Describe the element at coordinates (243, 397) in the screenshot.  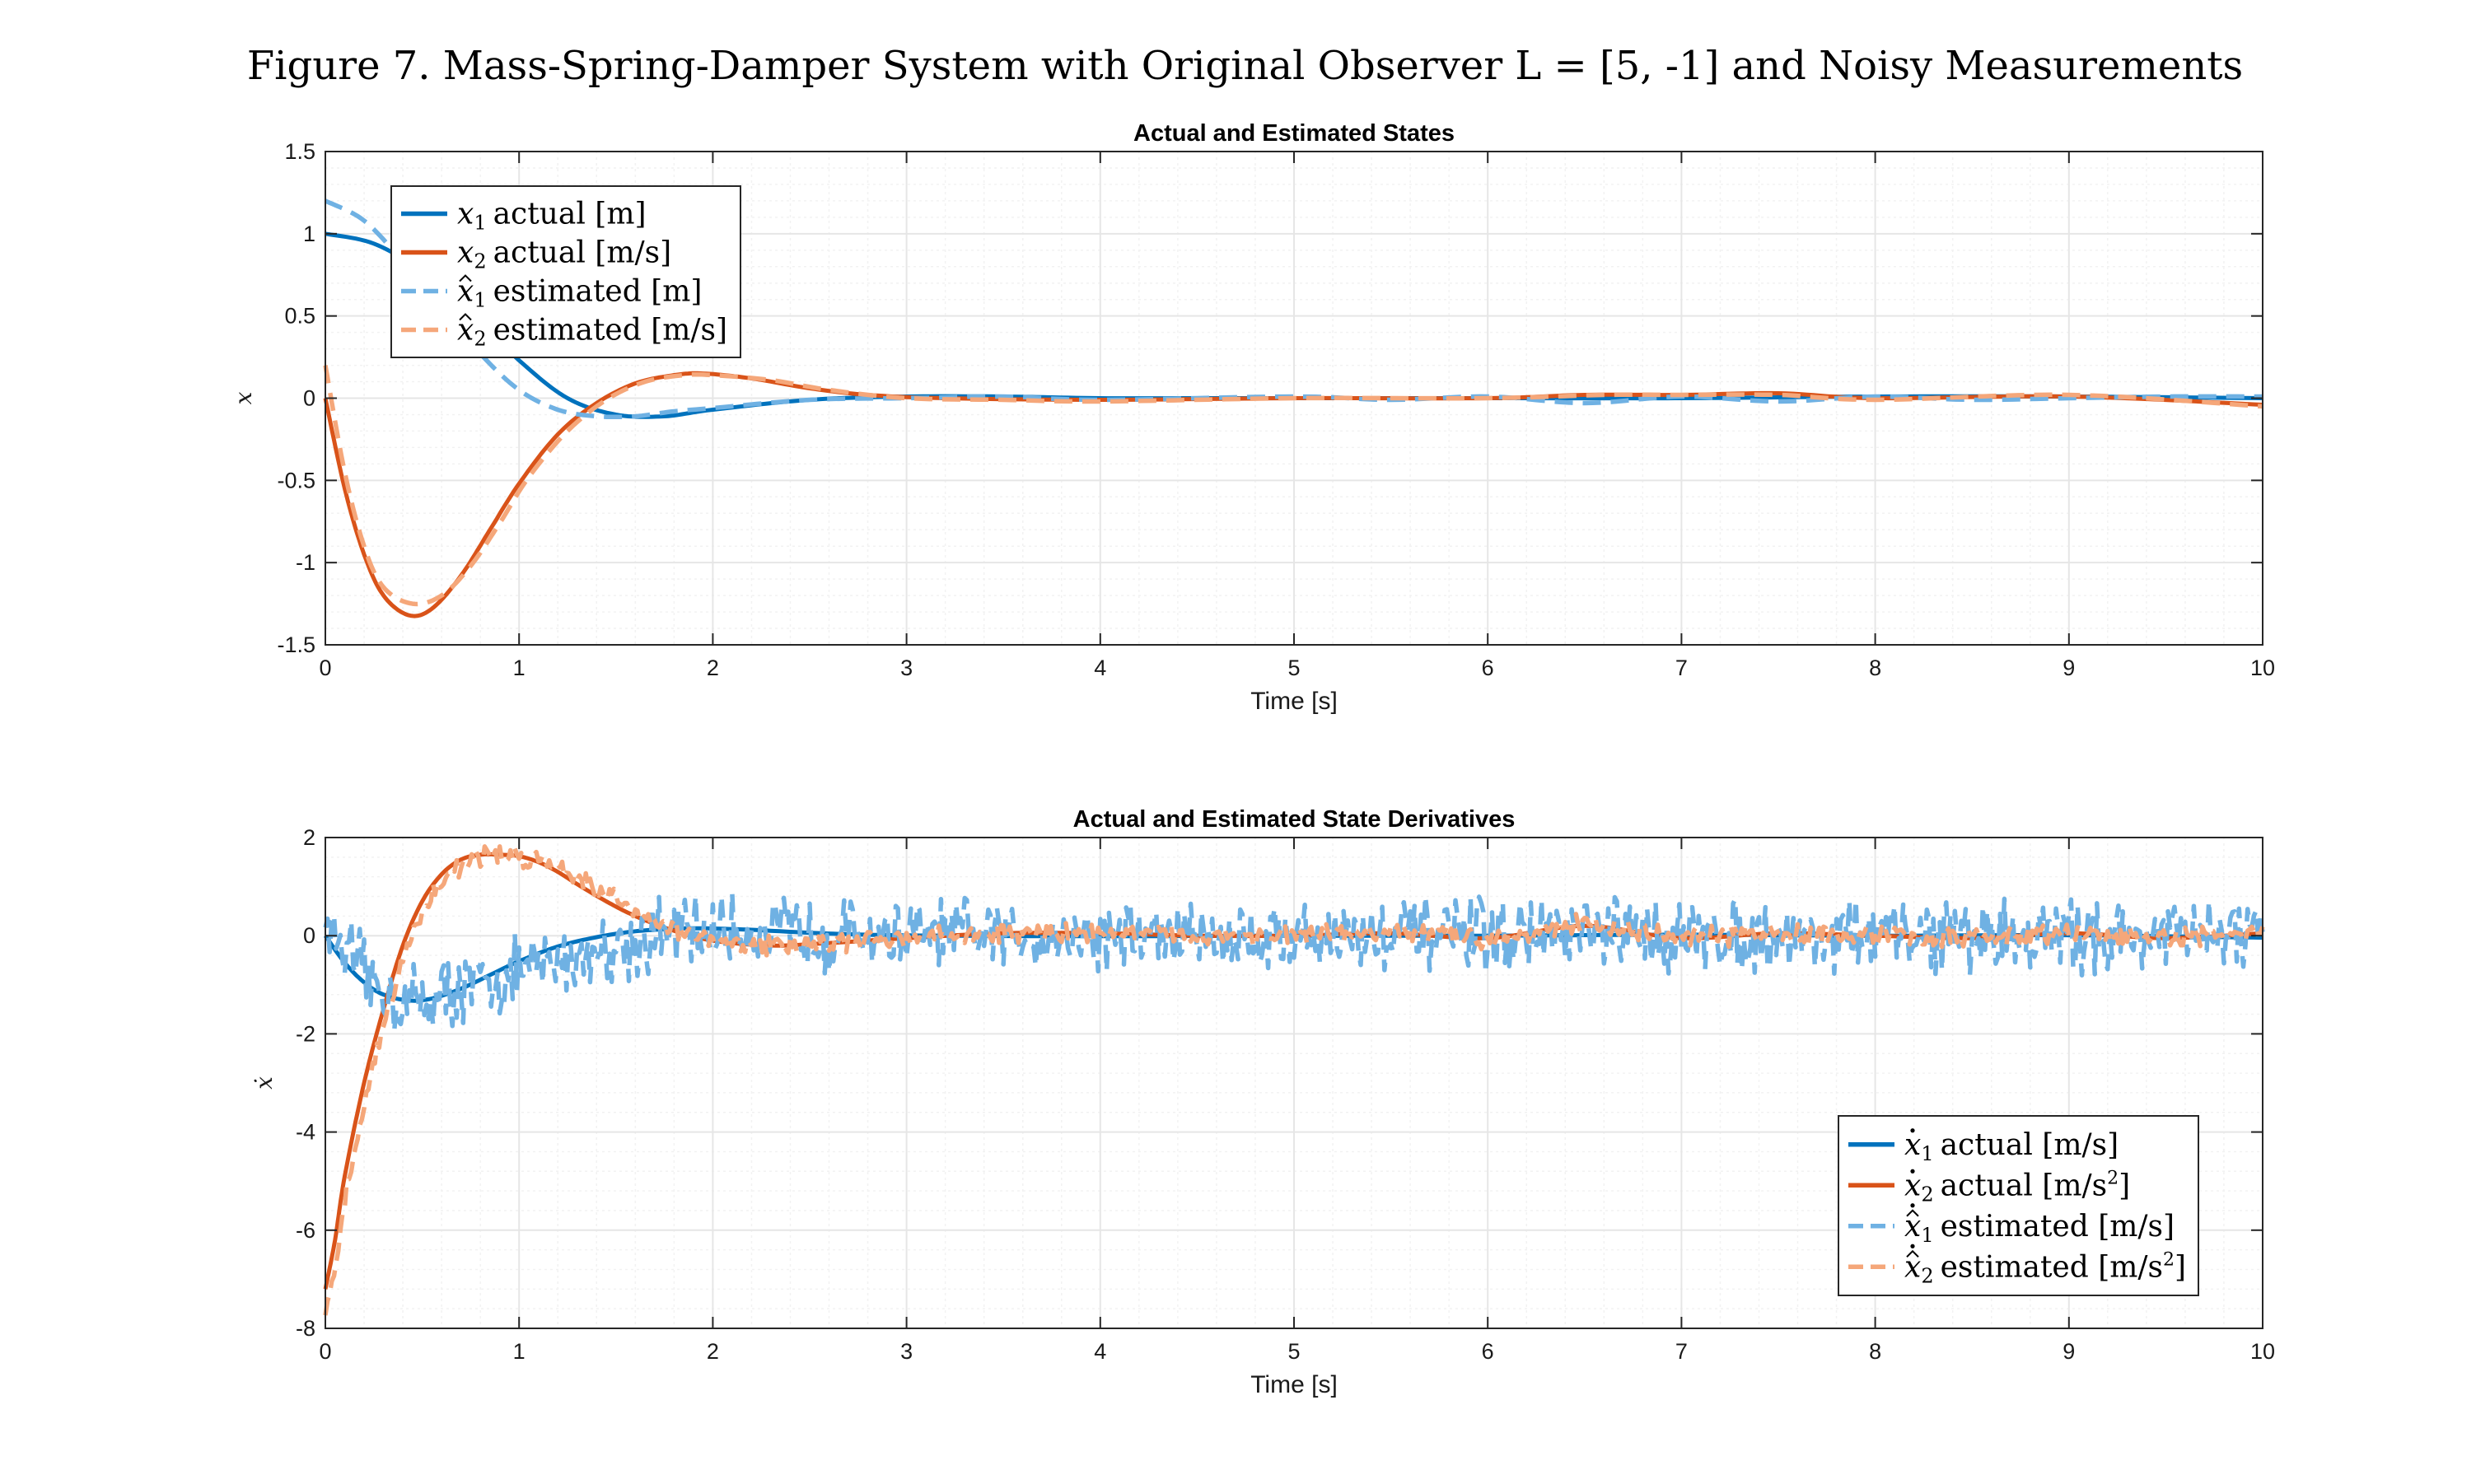
I see `y-axis-label: x` at that location.